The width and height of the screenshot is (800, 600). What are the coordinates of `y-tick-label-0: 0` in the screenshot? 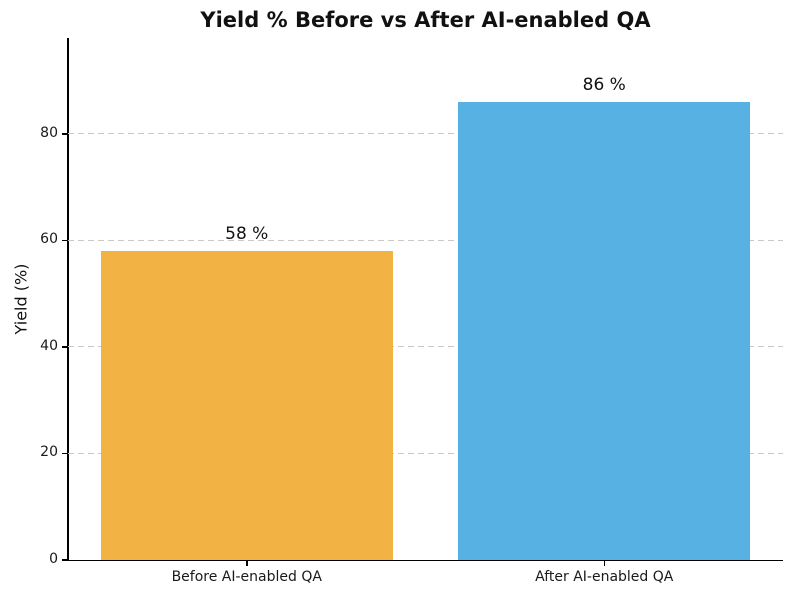 It's located at (53, 559).